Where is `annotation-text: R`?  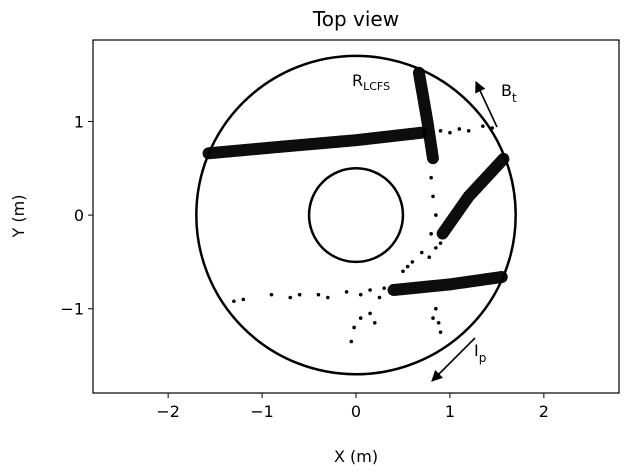
annotation-text: R is located at coordinates (357, 80).